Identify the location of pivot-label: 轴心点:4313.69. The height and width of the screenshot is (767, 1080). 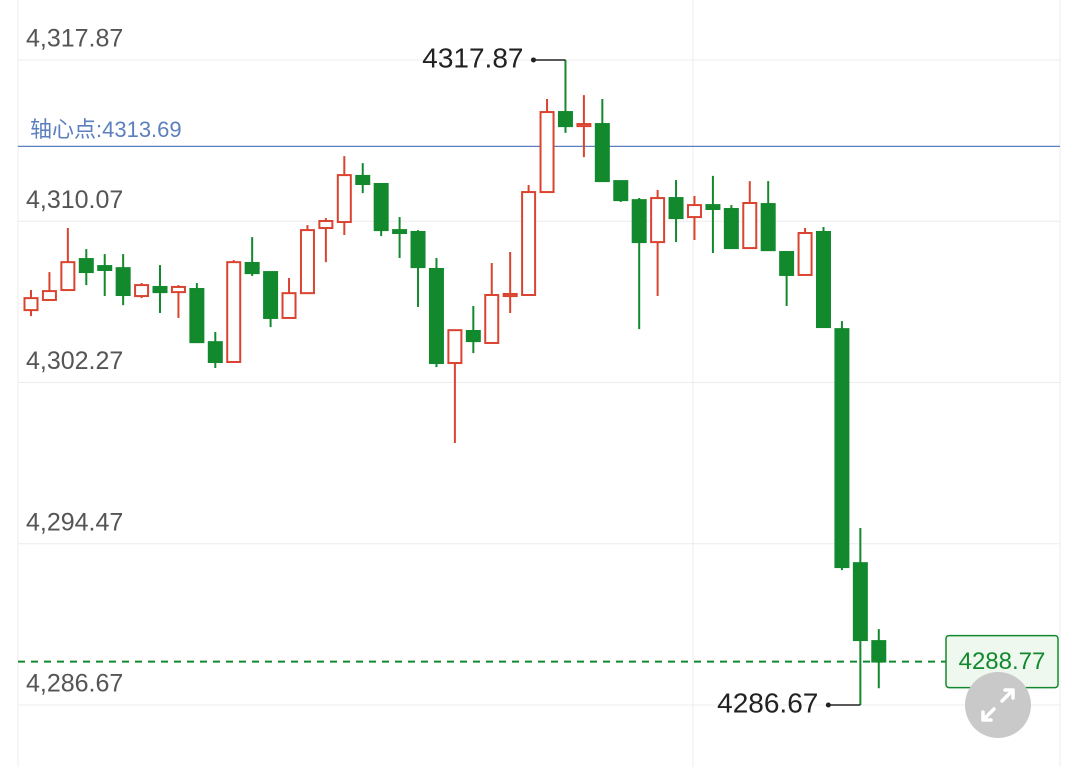
(106, 129).